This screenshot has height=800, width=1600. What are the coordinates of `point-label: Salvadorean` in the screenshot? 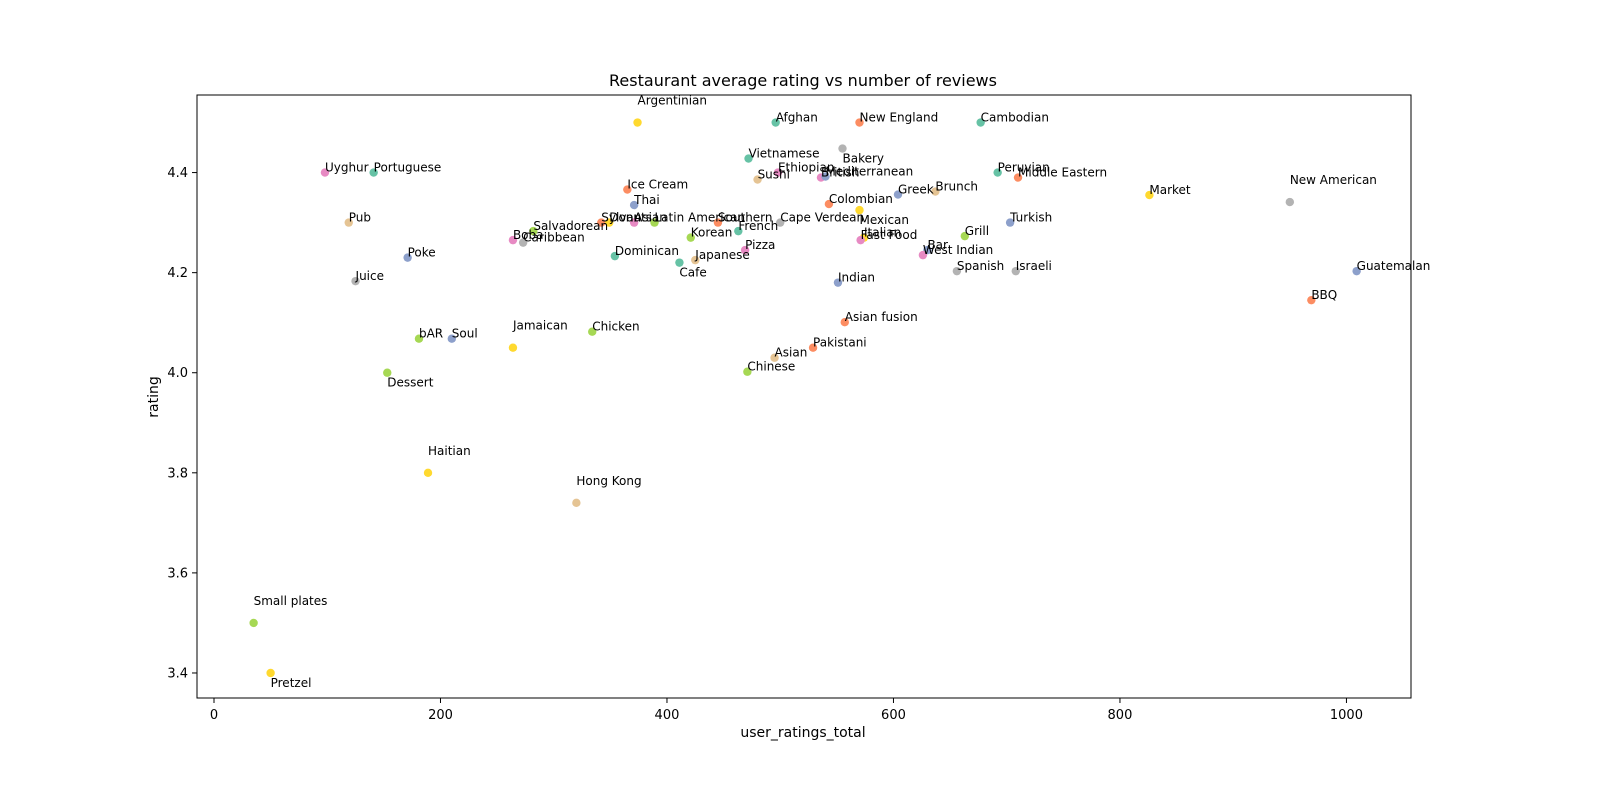 It's located at (570, 226).